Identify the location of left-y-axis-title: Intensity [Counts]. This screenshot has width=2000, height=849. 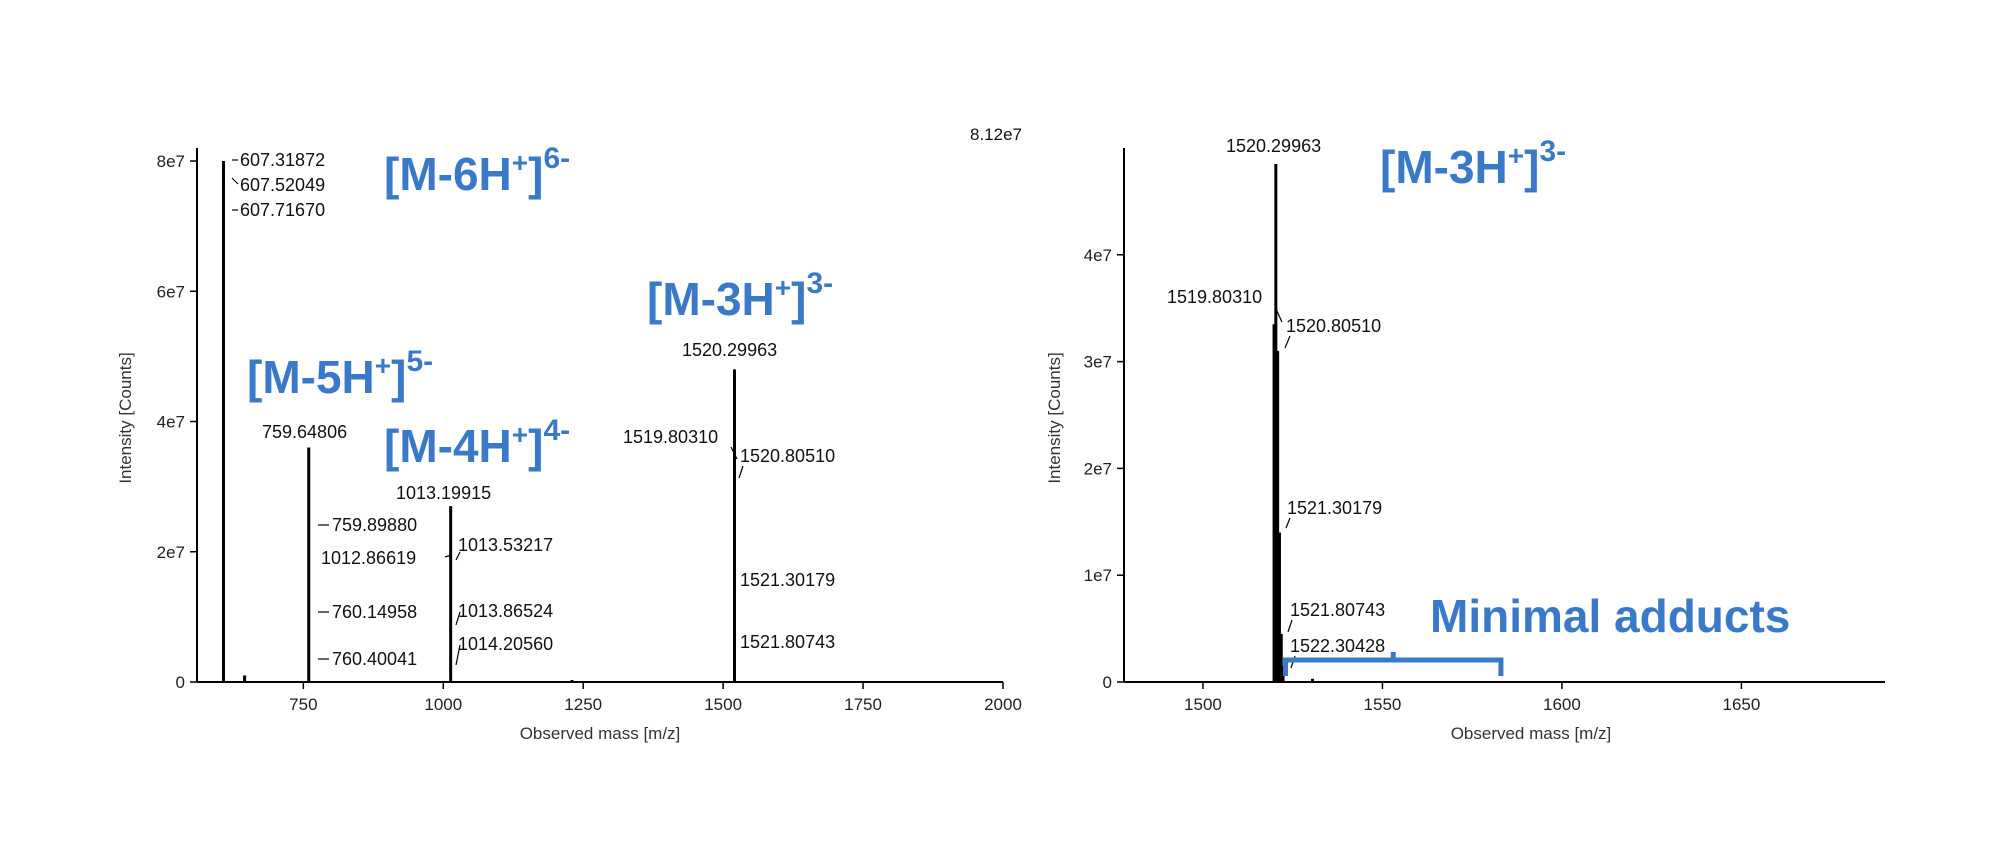
(125, 417).